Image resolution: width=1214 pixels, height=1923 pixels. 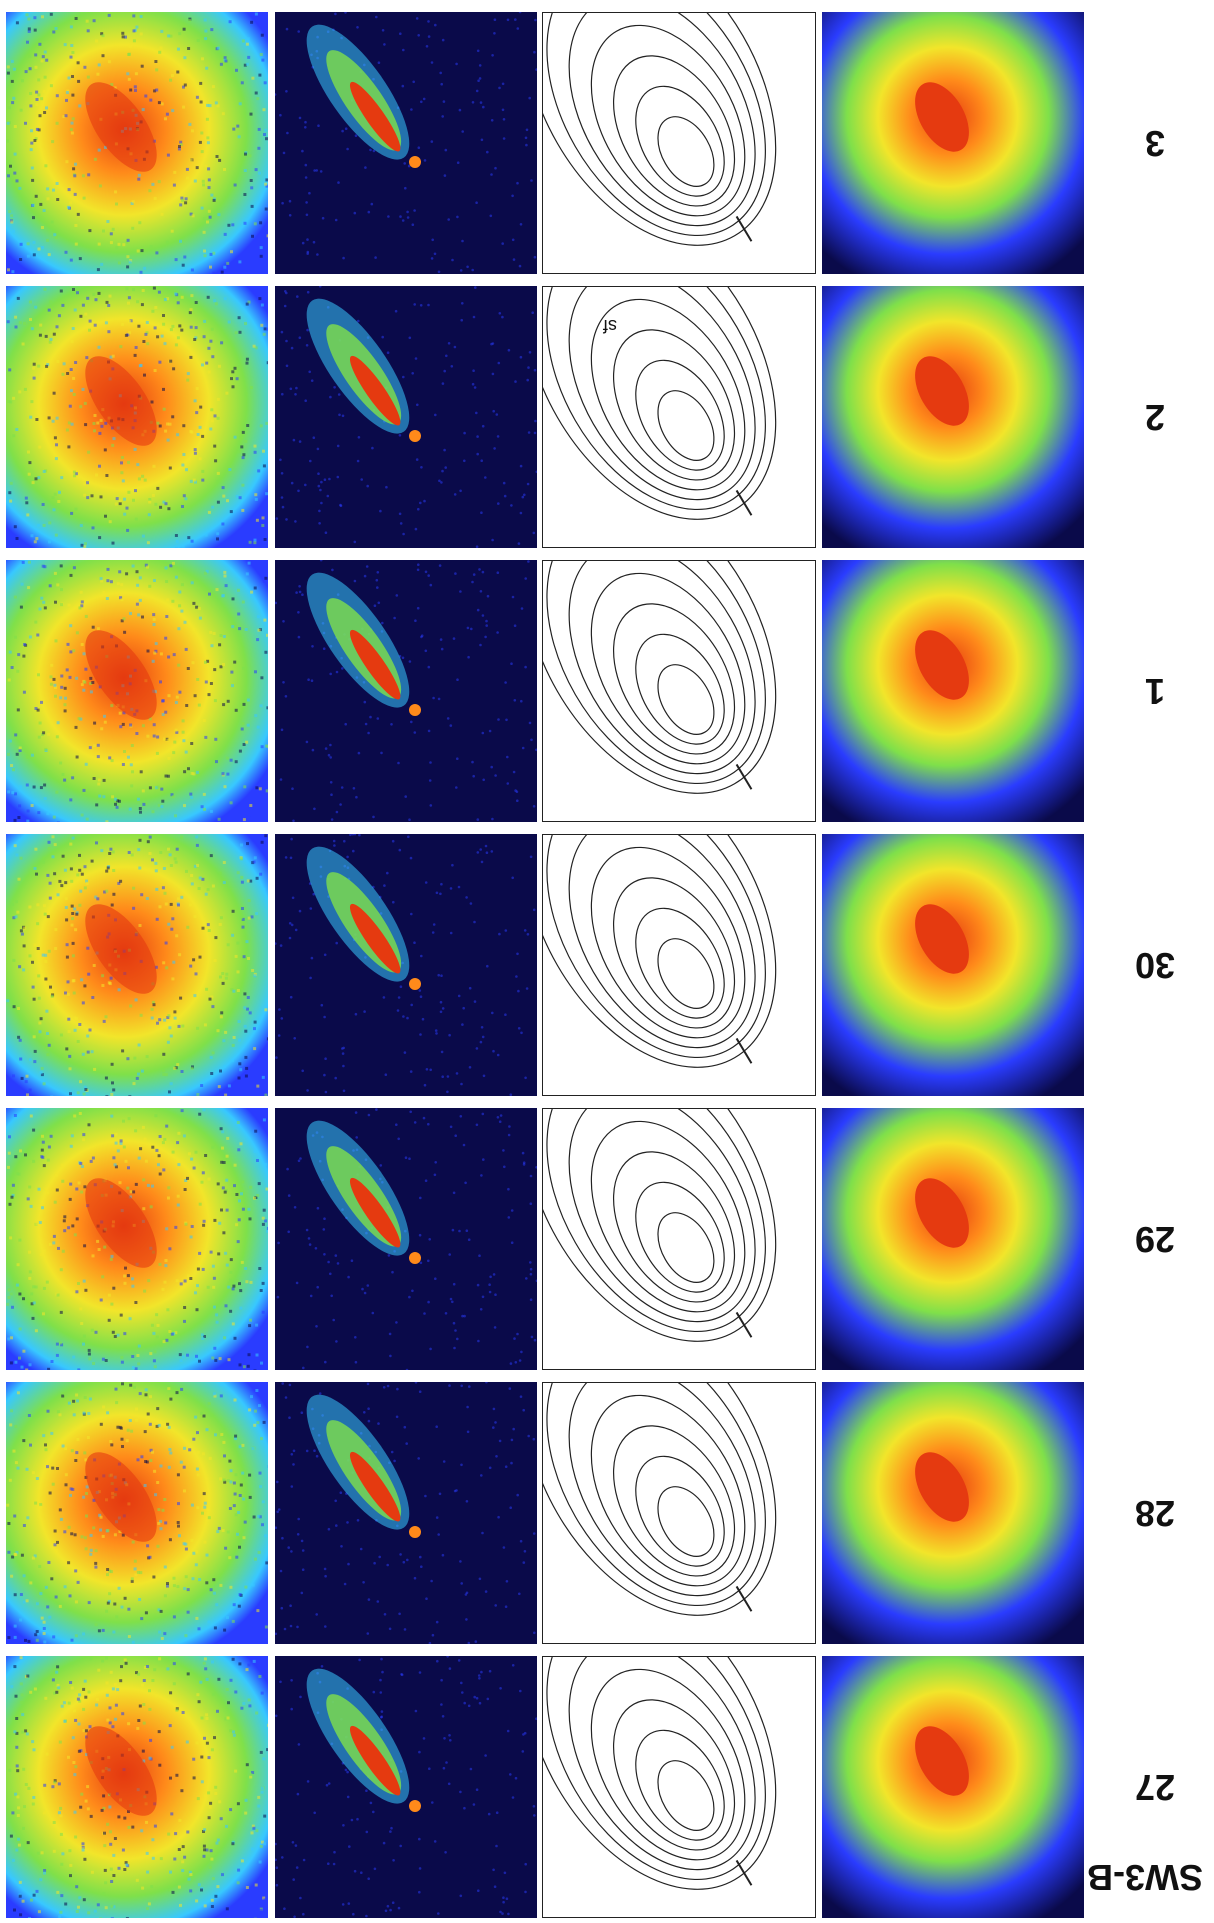 I want to click on date-label: 28, so click(x=1155, y=1513).